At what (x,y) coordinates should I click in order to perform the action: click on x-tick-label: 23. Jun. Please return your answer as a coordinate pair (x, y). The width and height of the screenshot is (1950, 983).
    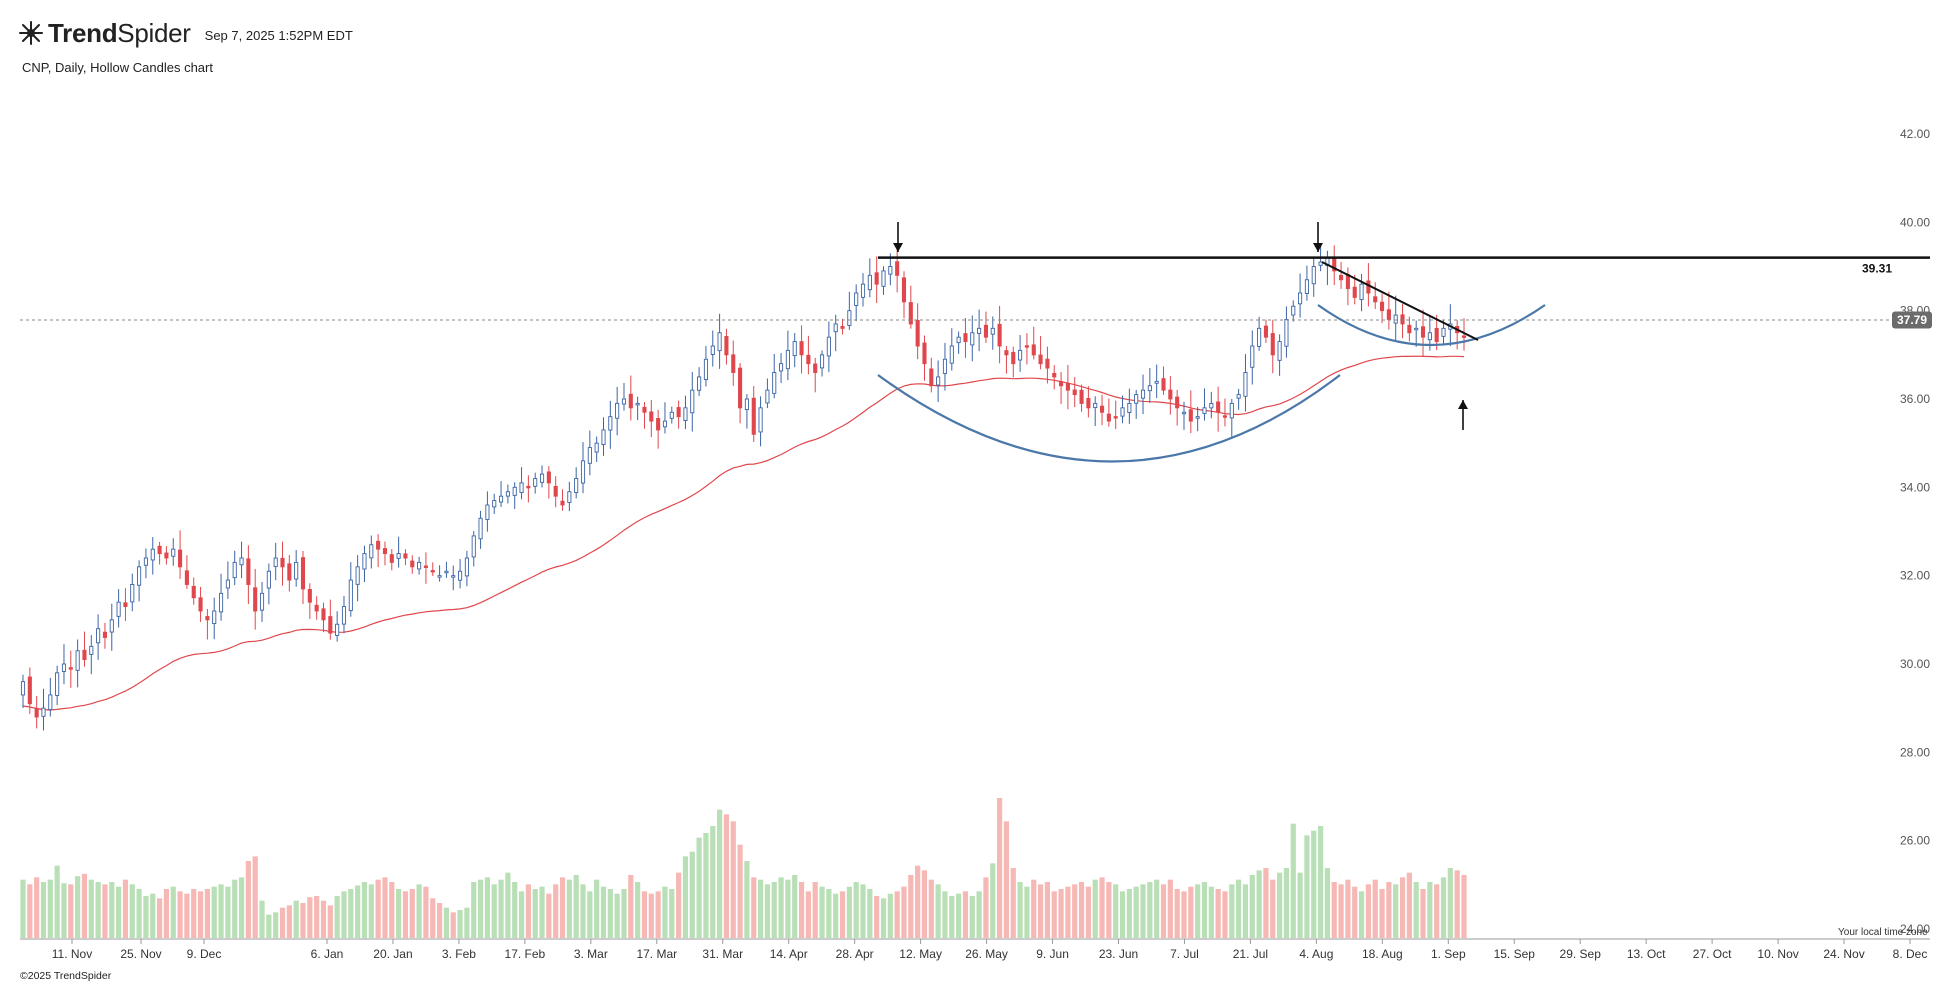
    Looking at the image, I should click on (1118, 954).